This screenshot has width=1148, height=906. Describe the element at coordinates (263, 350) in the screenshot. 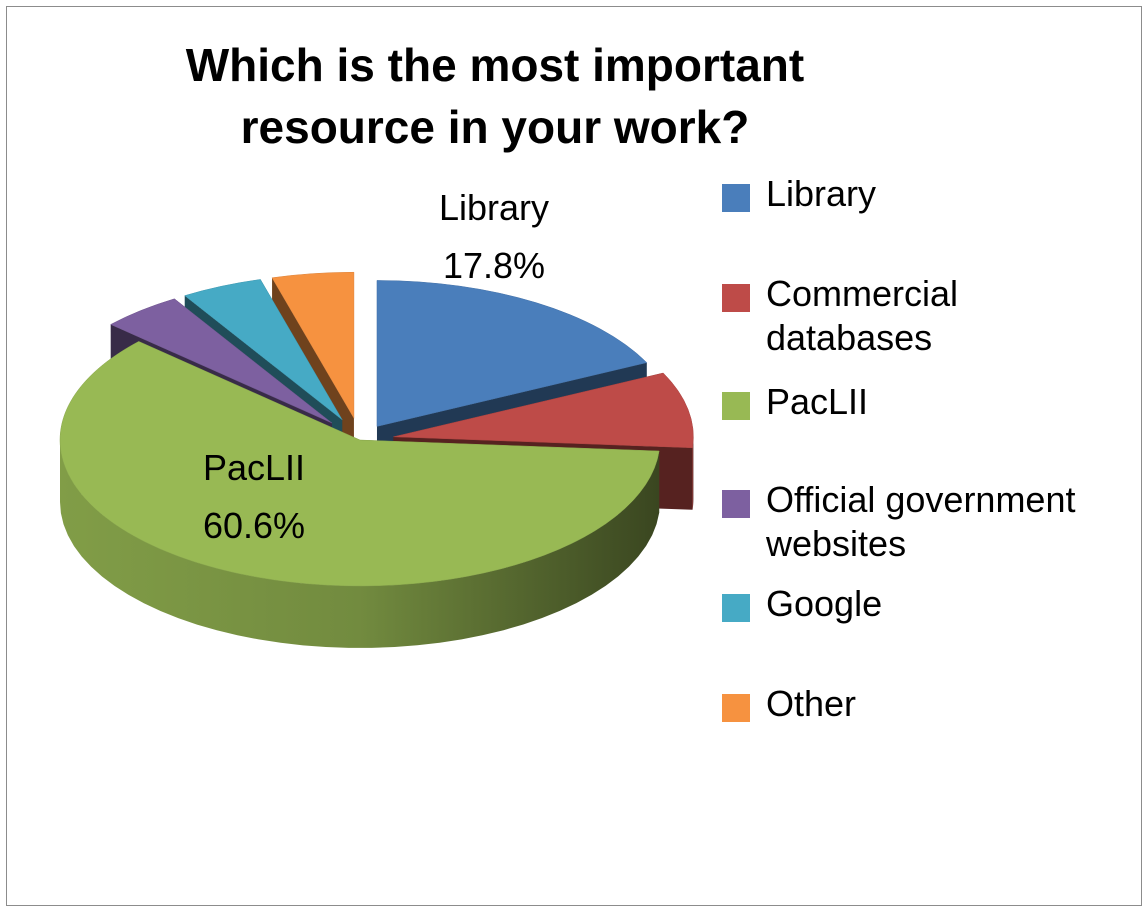

I see `pie-slice-google` at that location.